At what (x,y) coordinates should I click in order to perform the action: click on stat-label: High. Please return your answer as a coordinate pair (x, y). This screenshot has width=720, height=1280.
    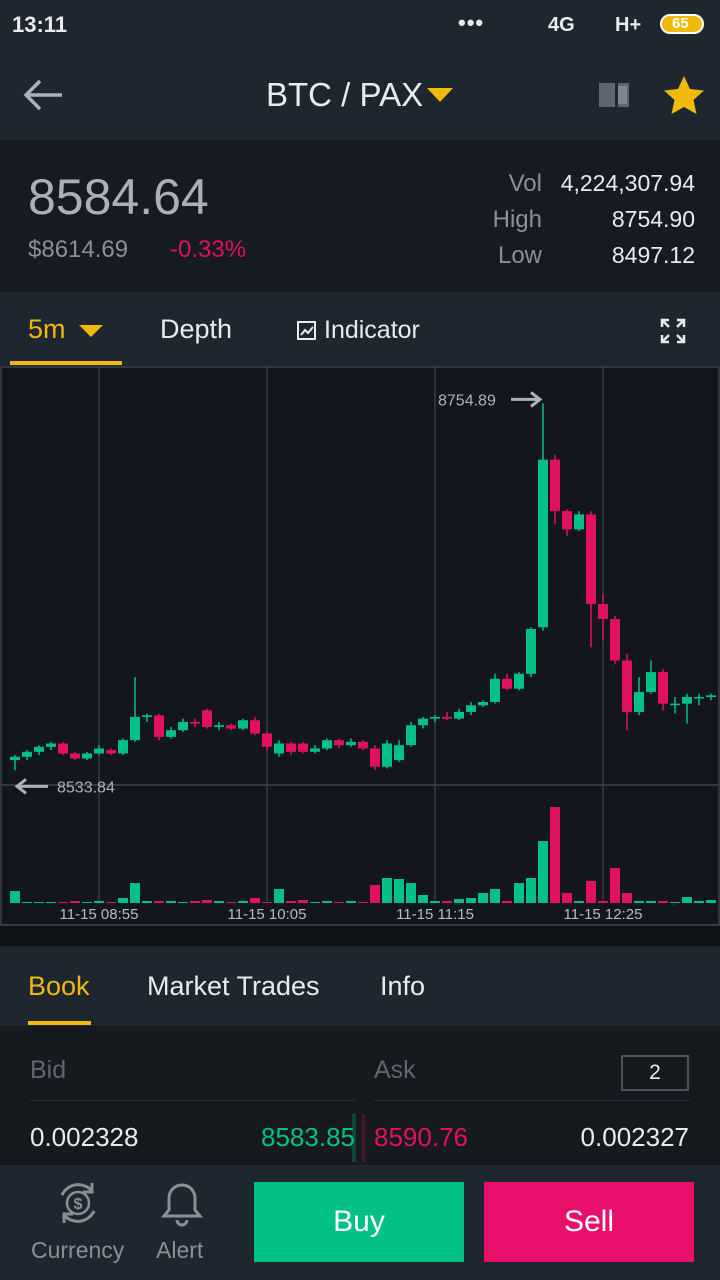
    Looking at the image, I should click on (517, 219).